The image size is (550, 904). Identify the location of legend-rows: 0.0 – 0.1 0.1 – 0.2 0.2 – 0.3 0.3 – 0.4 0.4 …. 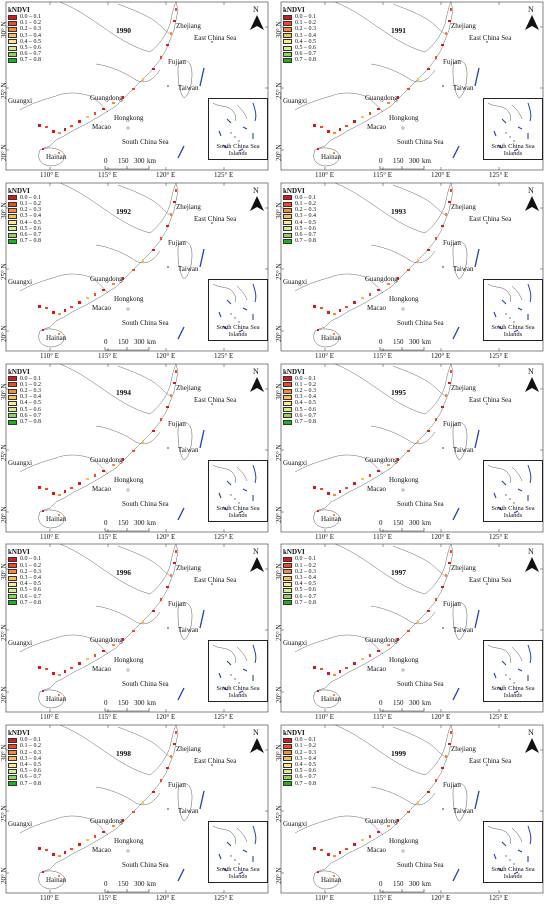
(306, 581).